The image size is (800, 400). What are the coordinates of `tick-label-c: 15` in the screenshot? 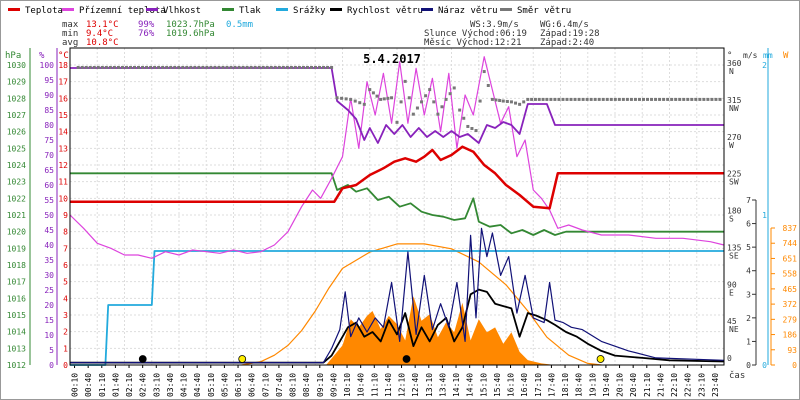 It's located at (63, 115).